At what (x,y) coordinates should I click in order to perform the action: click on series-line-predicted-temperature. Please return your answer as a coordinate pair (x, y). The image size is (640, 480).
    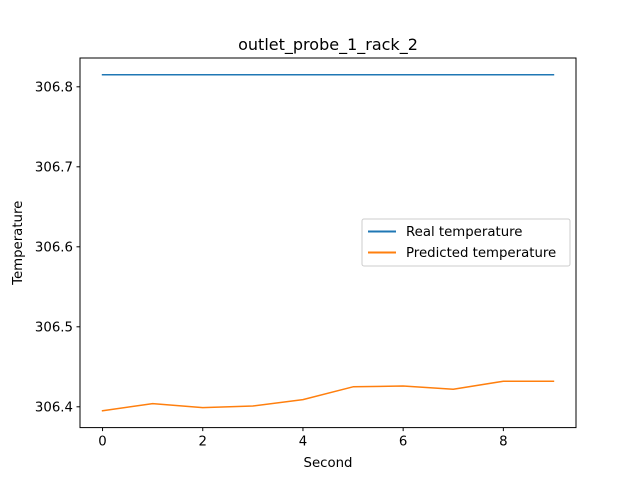
    Looking at the image, I should click on (328, 396).